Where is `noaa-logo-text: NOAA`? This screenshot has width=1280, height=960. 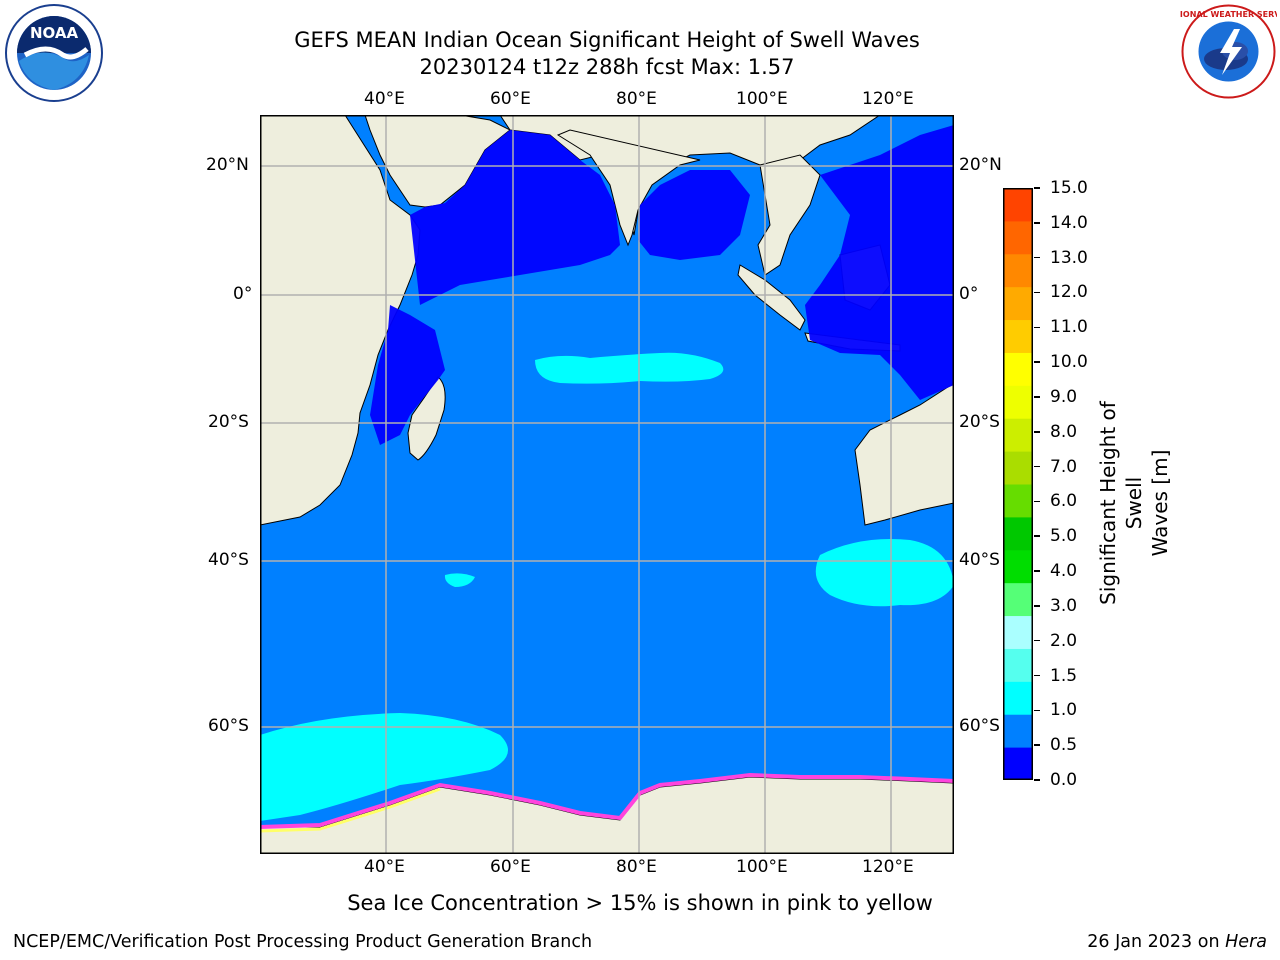
noaa-logo-text: NOAA is located at coordinates (54, 33).